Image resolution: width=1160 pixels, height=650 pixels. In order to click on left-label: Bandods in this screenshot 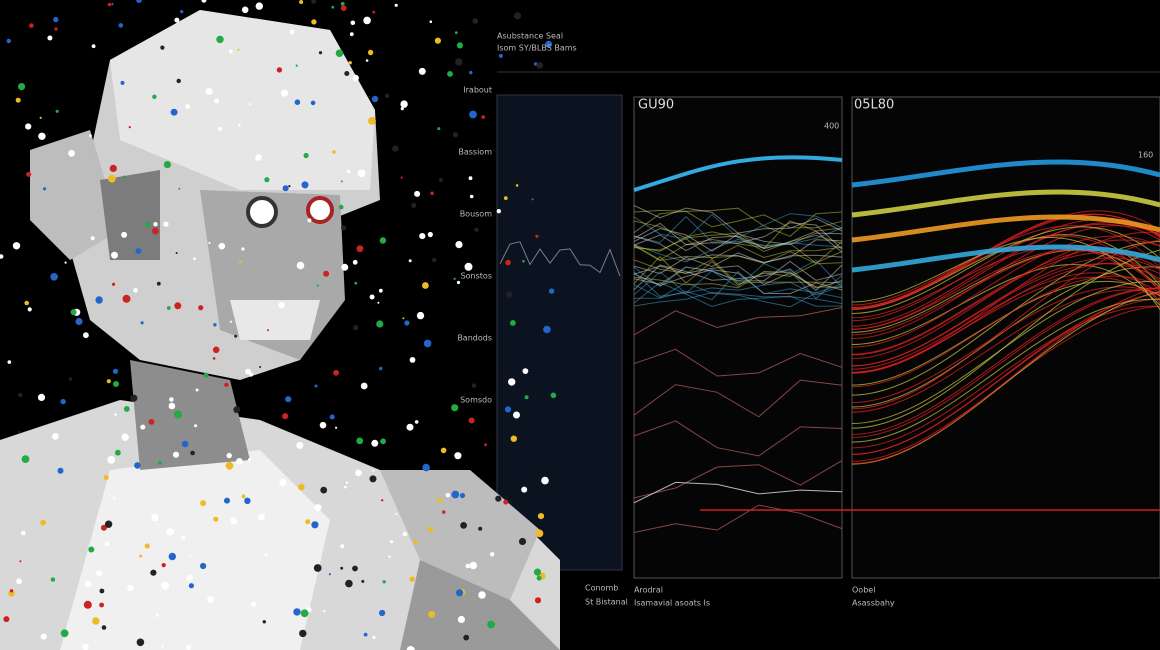, I will do `click(474, 338)`.